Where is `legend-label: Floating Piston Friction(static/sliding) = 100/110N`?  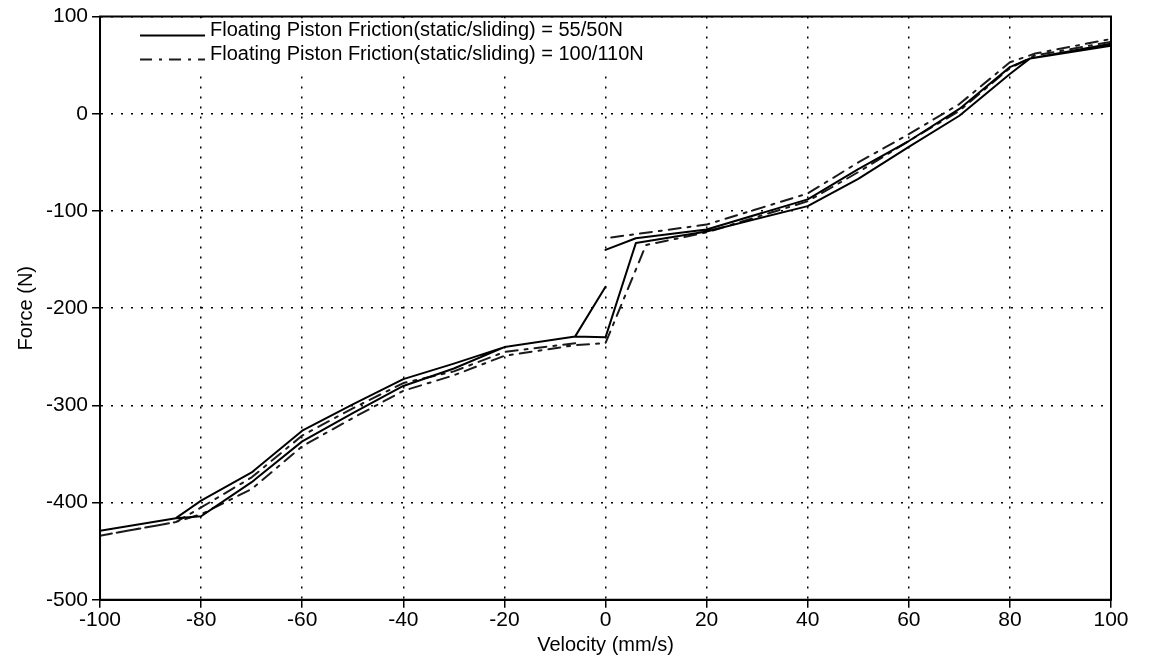
legend-label: Floating Piston Friction(static/sliding) = 100/110N is located at coordinates (427, 53).